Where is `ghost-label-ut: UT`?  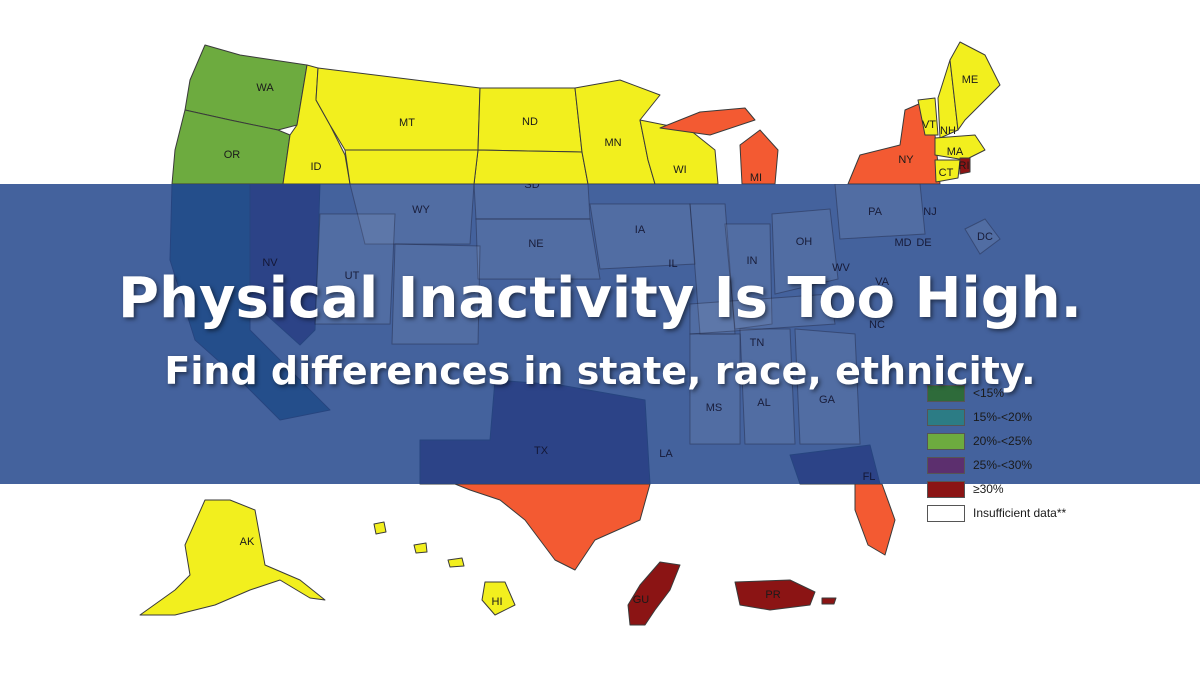 ghost-label-ut: UT is located at coordinates (352, 276).